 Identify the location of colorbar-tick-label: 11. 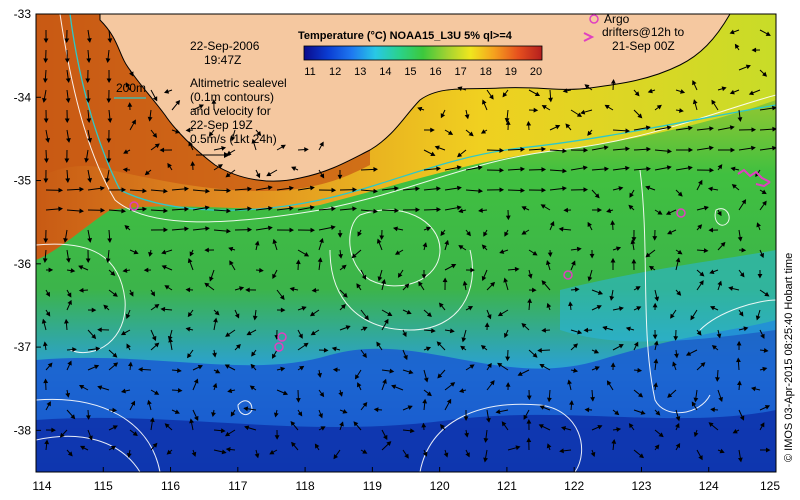
(309, 72).